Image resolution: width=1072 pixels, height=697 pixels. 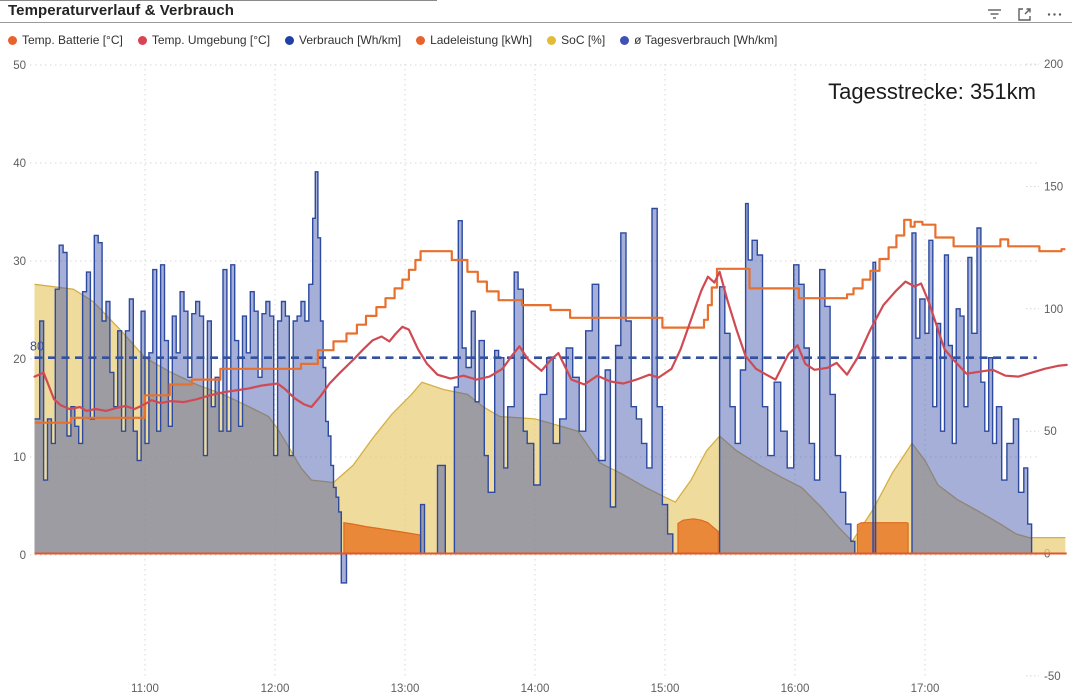 I want to click on legend-label: Verbrauch [Wh/km], so click(x=350, y=40).